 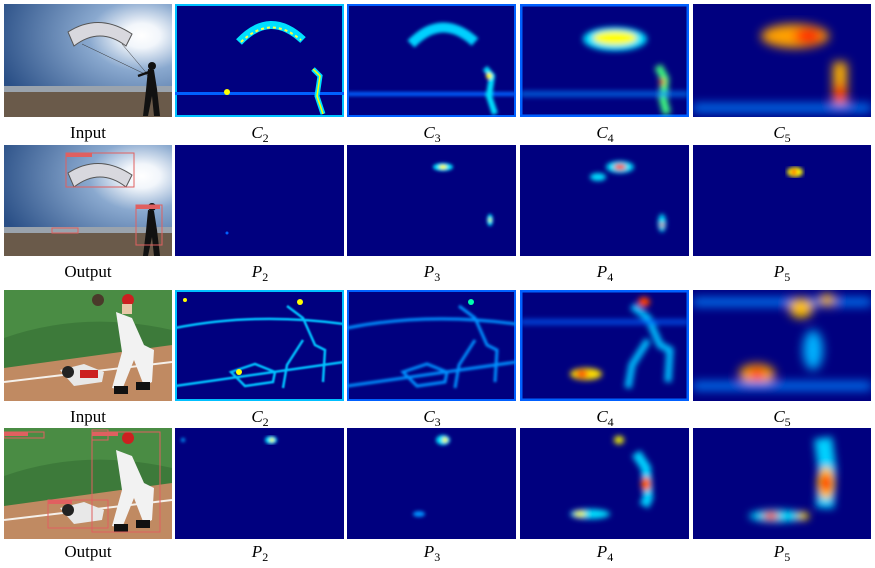 I want to click on caption-c3-2: C3, so click(x=432, y=418).